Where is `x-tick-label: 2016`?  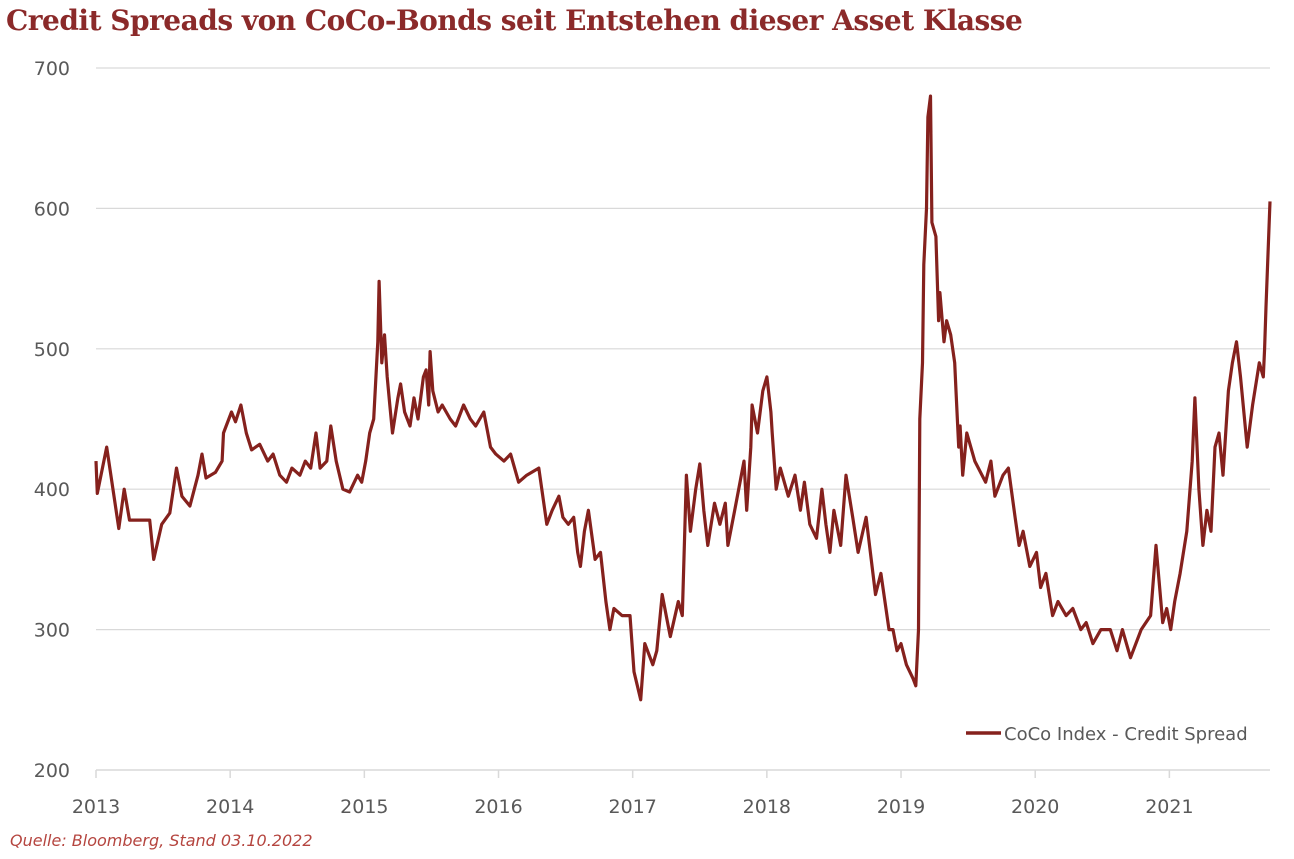
x-tick-label: 2016 is located at coordinates (498, 807).